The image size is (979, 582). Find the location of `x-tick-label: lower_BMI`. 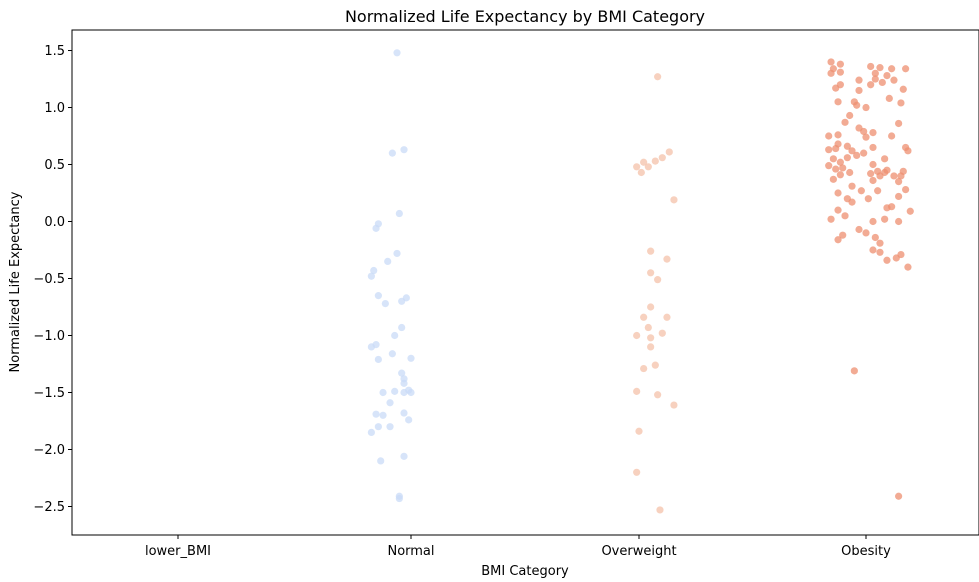

x-tick-label: lower_BMI is located at coordinates (178, 551).